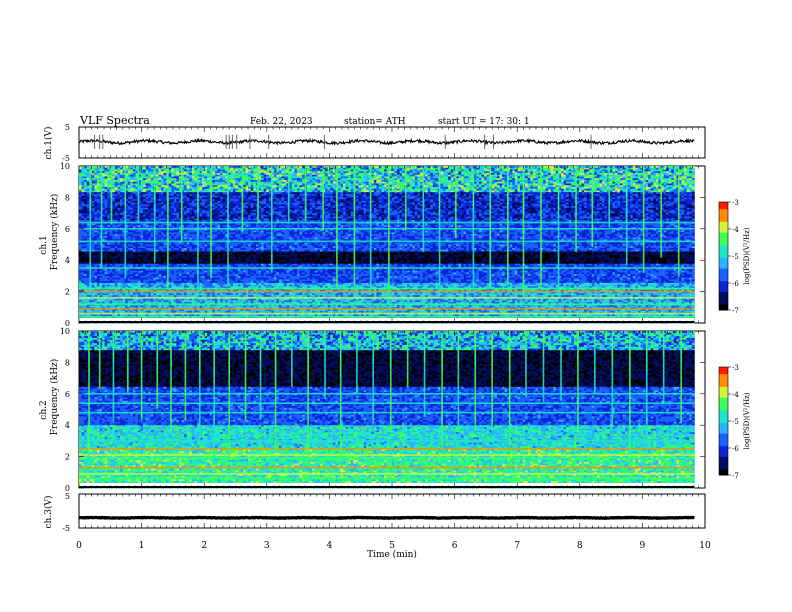 This screenshot has width=792, height=612. What do you see at coordinates (643, 546) in the screenshot?
I see `x-tick-label: 9` at bounding box center [643, 546].